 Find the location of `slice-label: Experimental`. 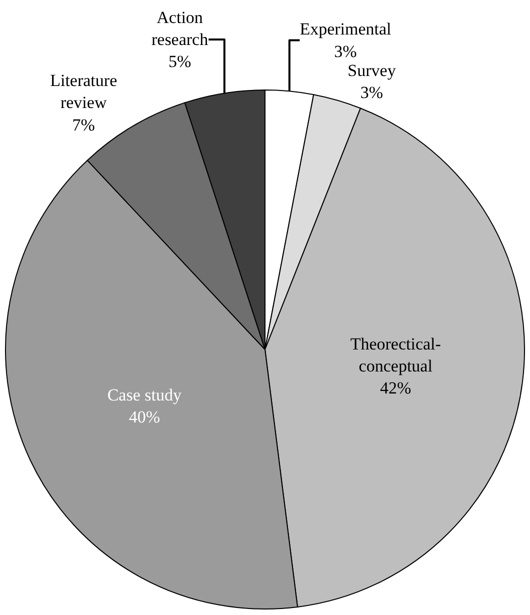

slice-label: Experimental is located at coordinates (346, 29).